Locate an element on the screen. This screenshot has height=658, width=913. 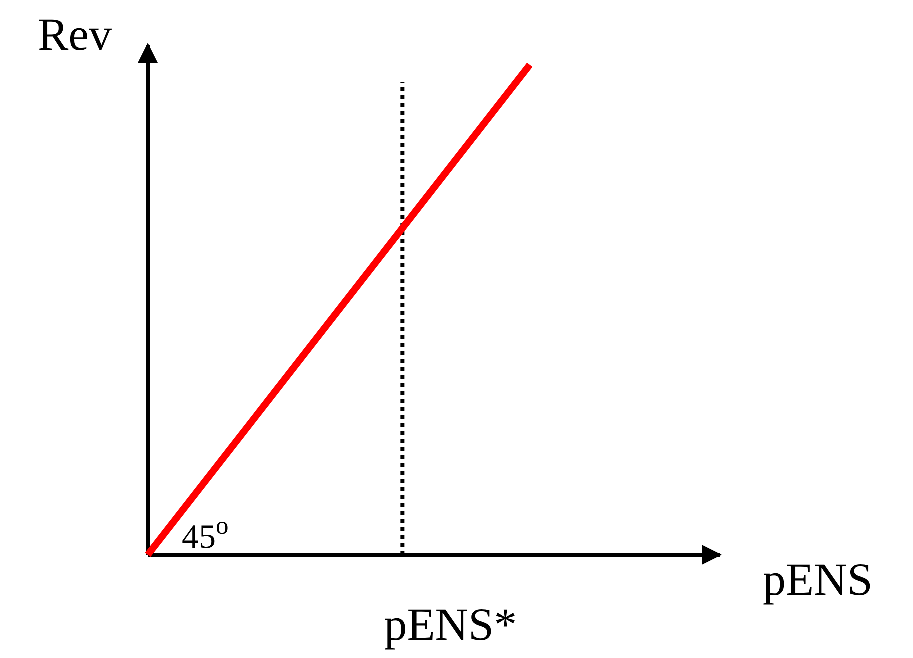
y-axis-title: Rev is located at coordinates (75, 34).